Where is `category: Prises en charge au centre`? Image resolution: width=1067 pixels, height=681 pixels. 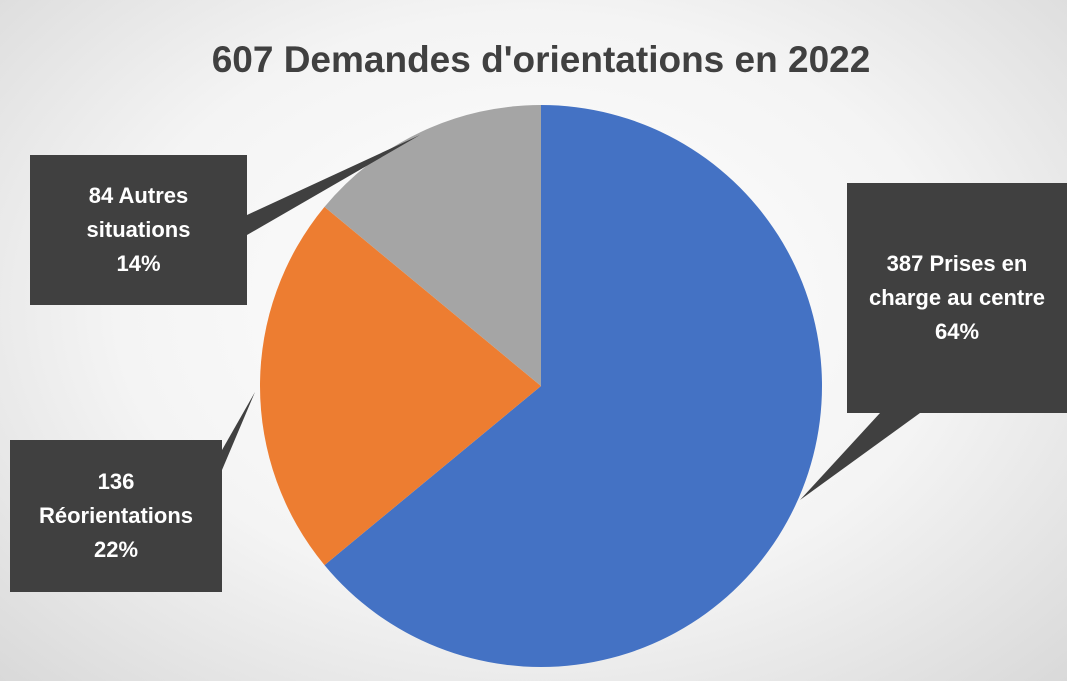 category: Prises en charge au centre is located at coordinates (957, 280).